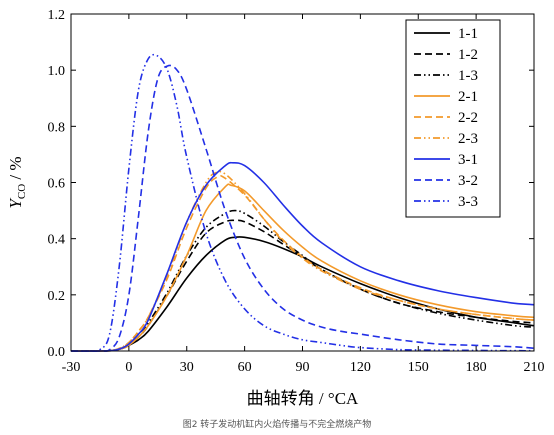 The height and width of the screenshot is (435, 554). I want to click on x-tick-label: 0, so click(128, 367).